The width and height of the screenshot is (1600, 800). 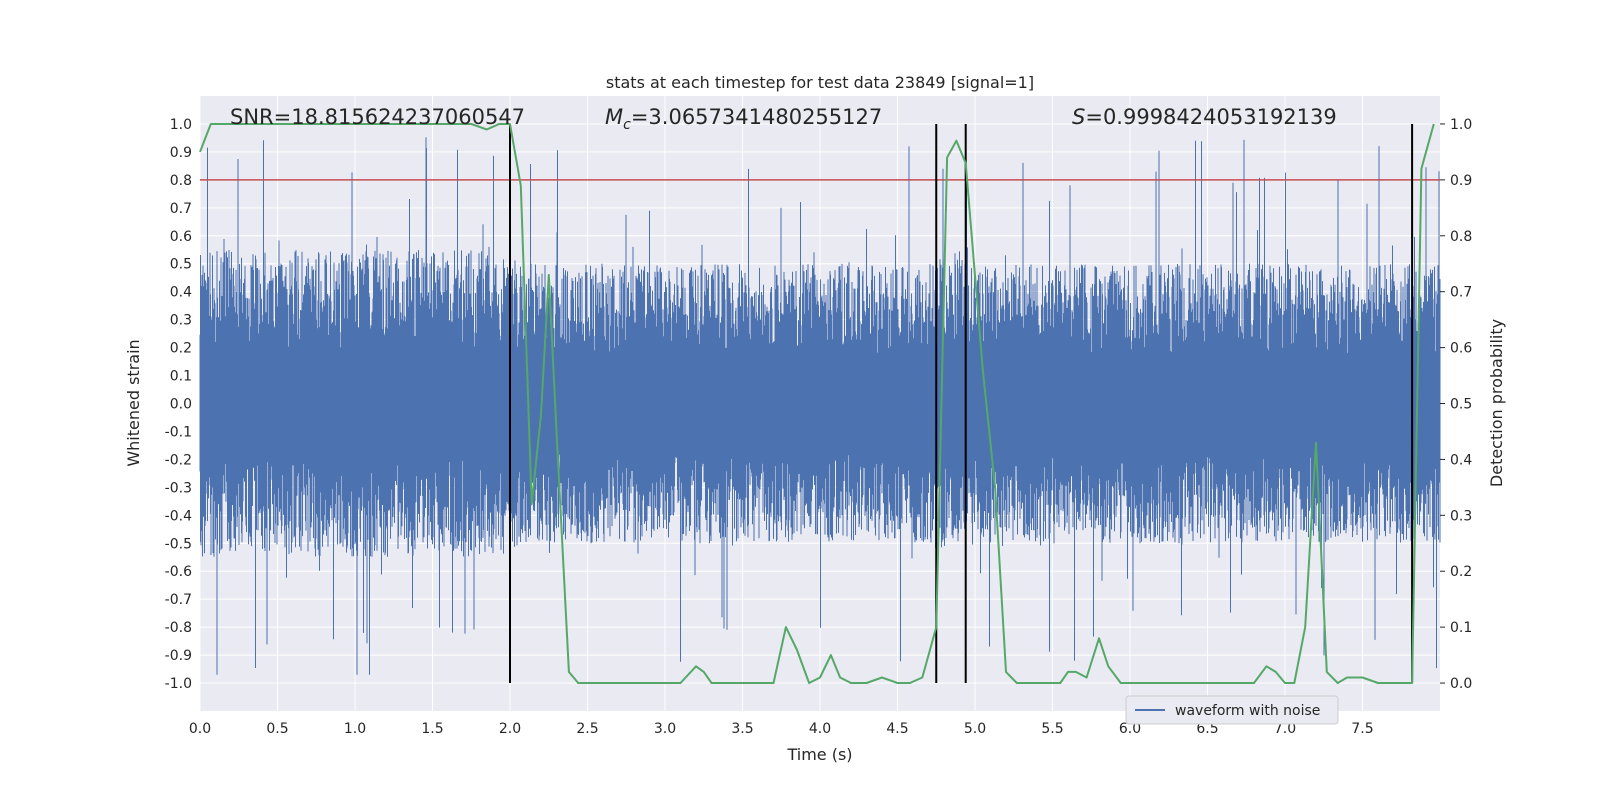 I want to click on x-axis-label: Time (s), so click(x=819, y=754).